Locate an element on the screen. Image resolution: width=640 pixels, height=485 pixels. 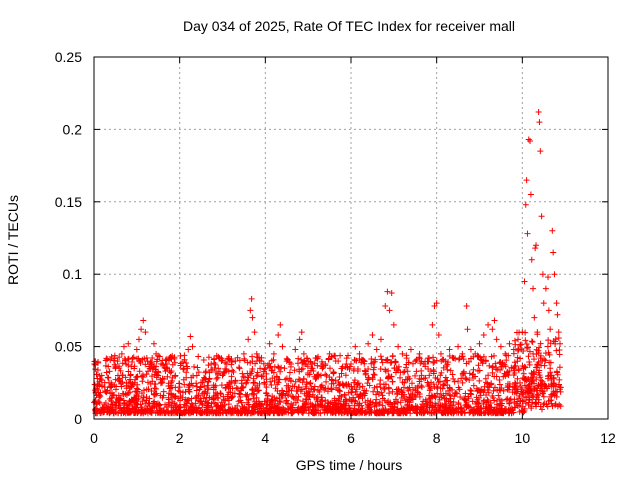
y-tick-label: 0.2 is located at coordinates (73, 129).